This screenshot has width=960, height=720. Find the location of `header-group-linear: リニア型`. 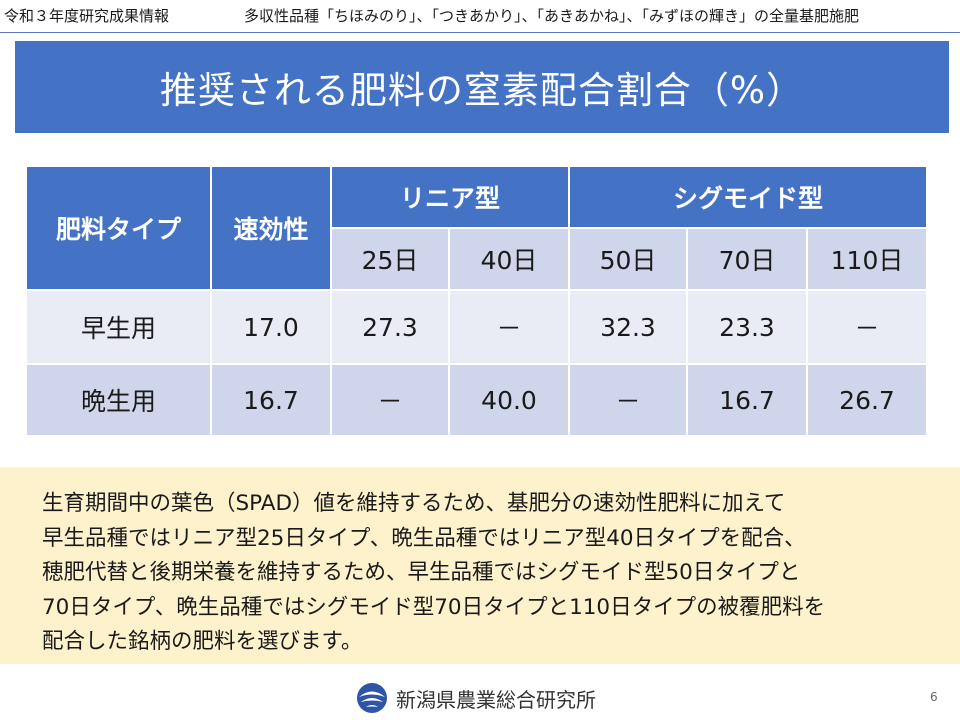

header-group-linear: リニア型 is located at coordinates (450, 197).